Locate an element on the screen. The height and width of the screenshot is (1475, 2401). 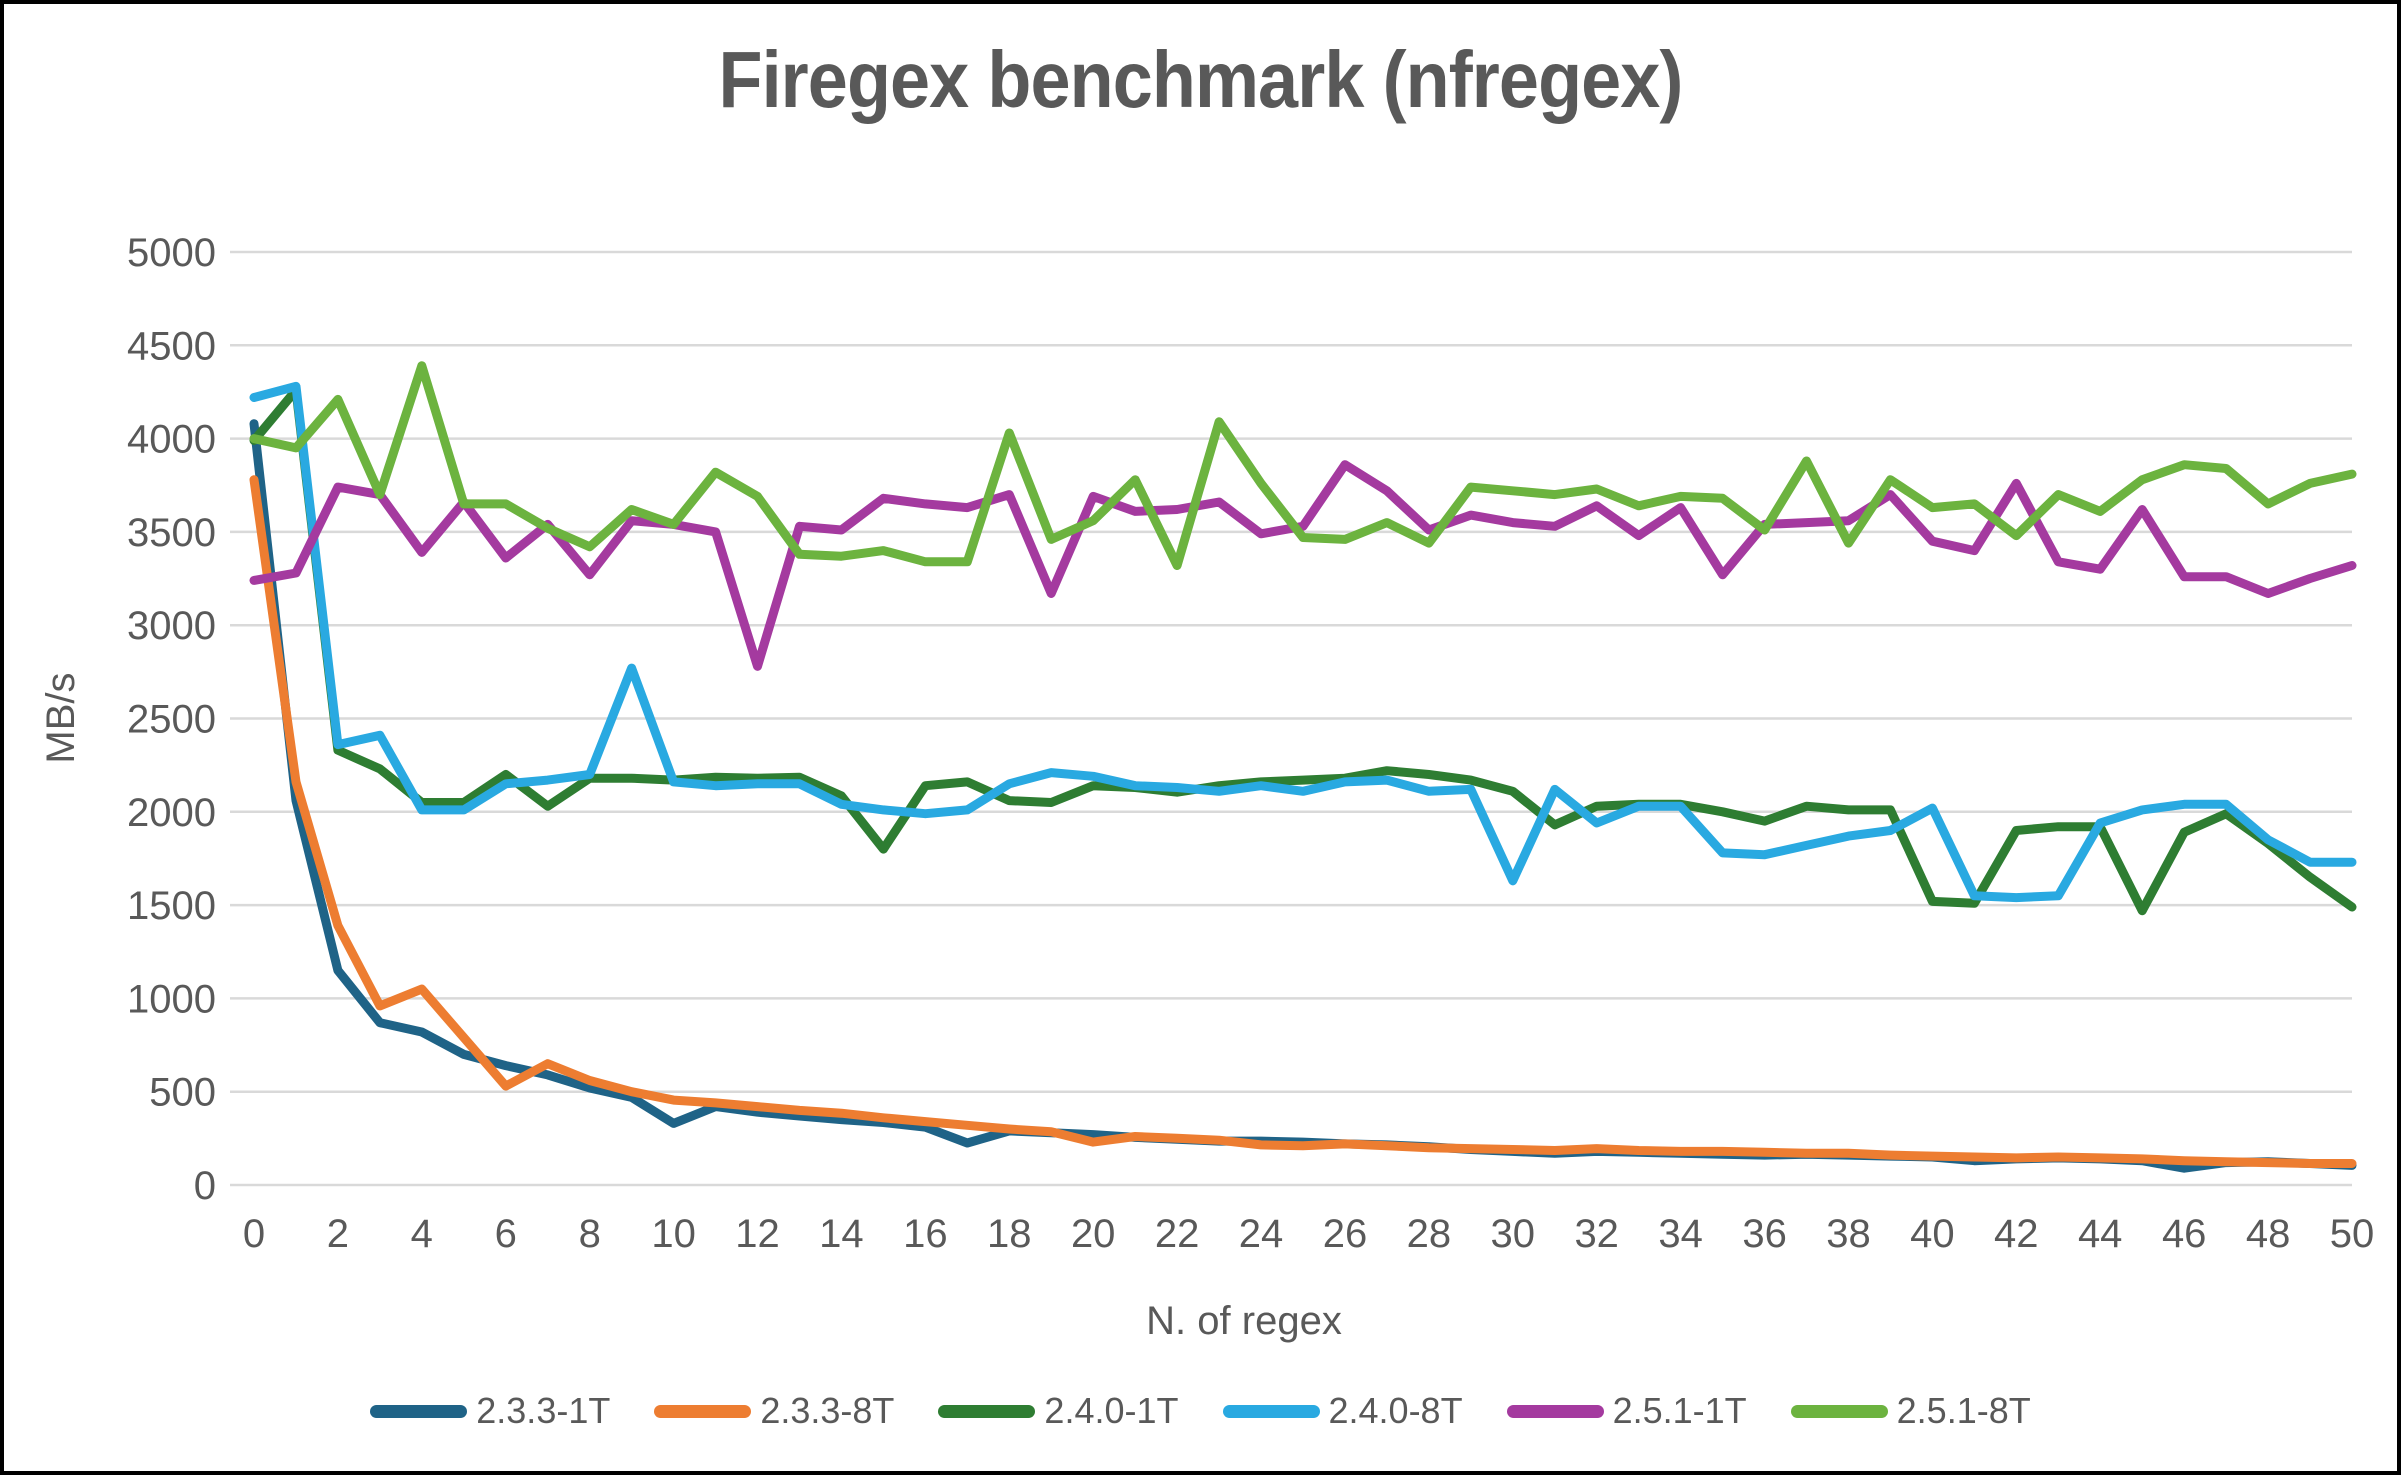
y-tick-label-2500: 2500 is located at coordinates (171, 720).